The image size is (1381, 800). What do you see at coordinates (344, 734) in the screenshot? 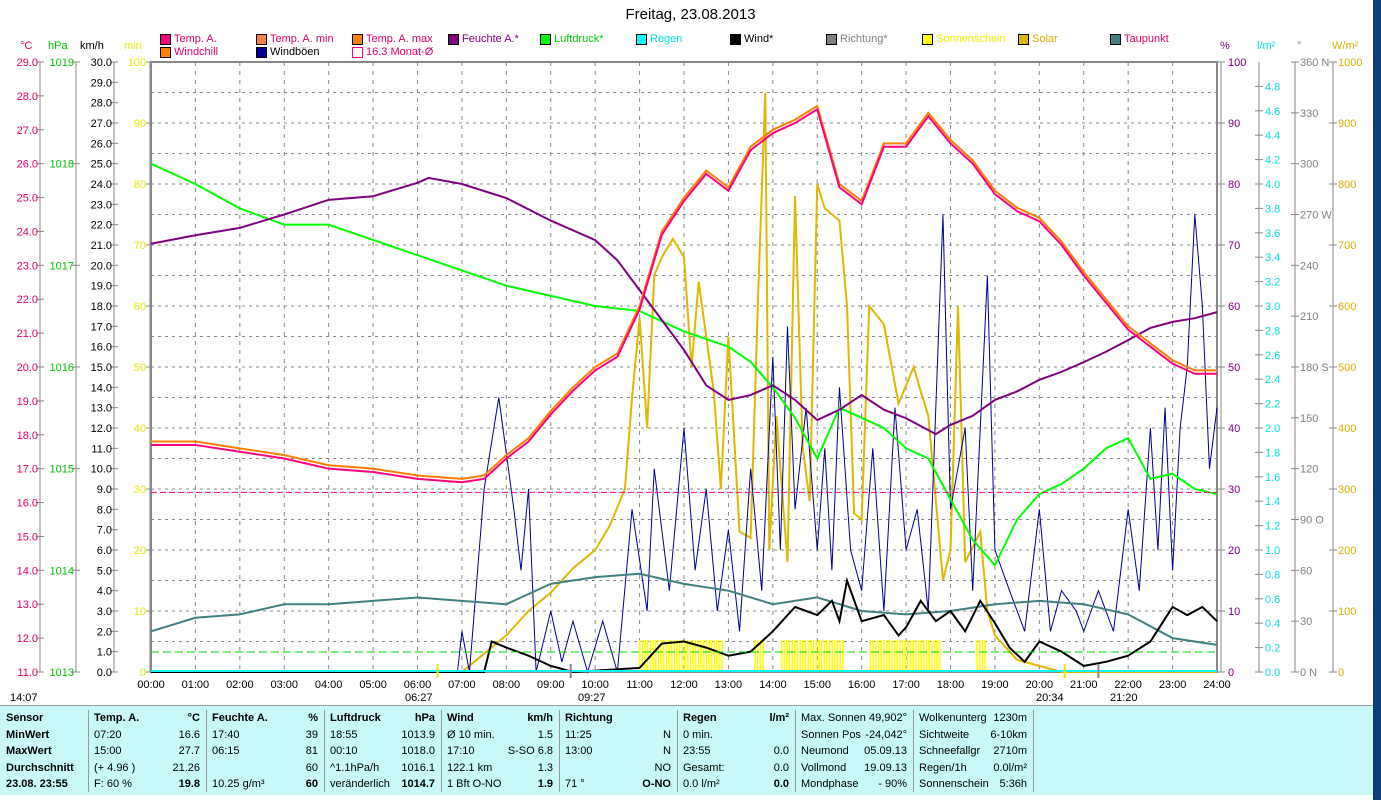
I see `stat-value: 18:55` at bounding box center [344, 734].